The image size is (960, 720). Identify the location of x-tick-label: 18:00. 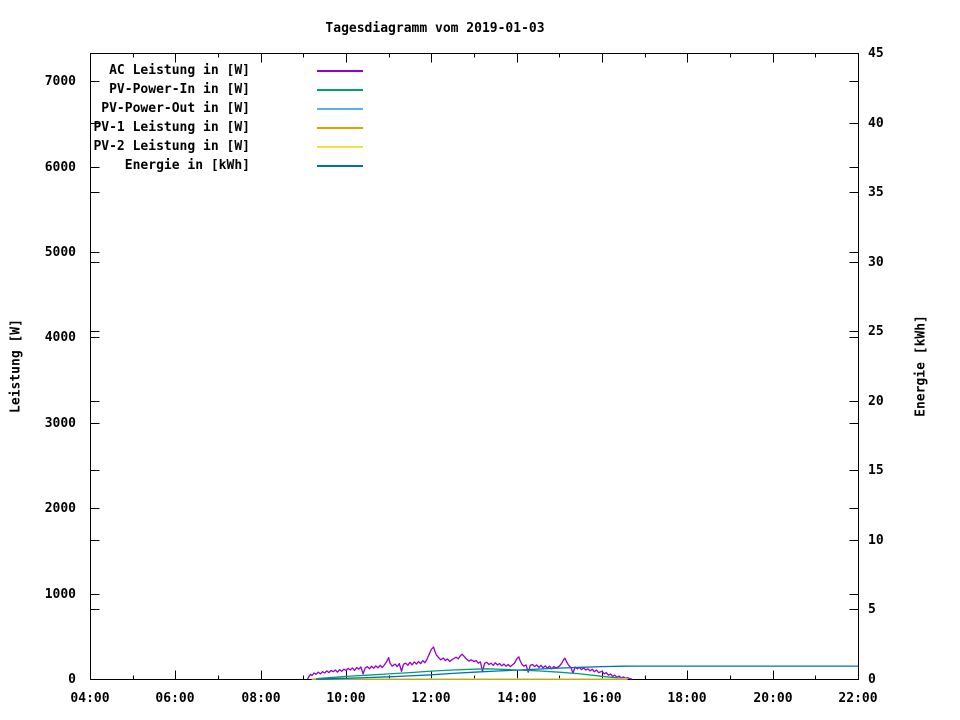
(686, 698).